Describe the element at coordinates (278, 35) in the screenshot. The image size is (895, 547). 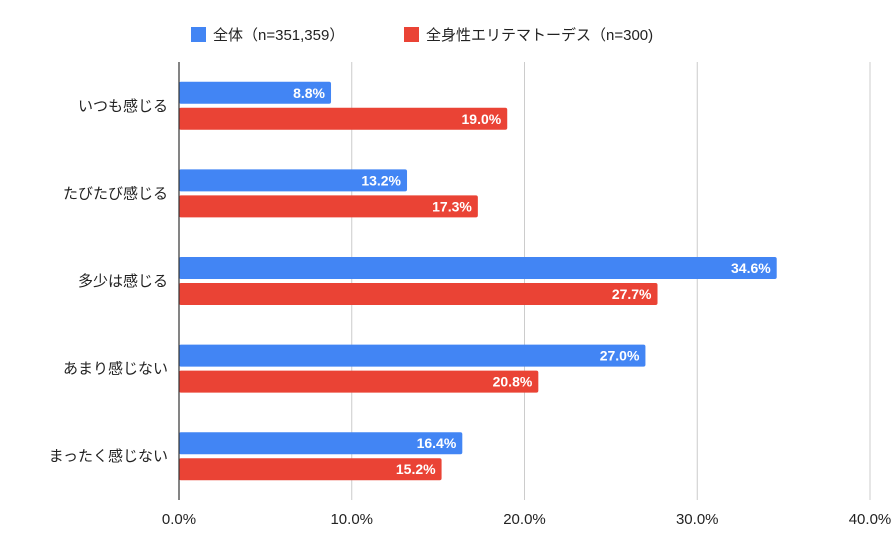
I see `legend-label-0: 全体（n=351,359）` at that location.